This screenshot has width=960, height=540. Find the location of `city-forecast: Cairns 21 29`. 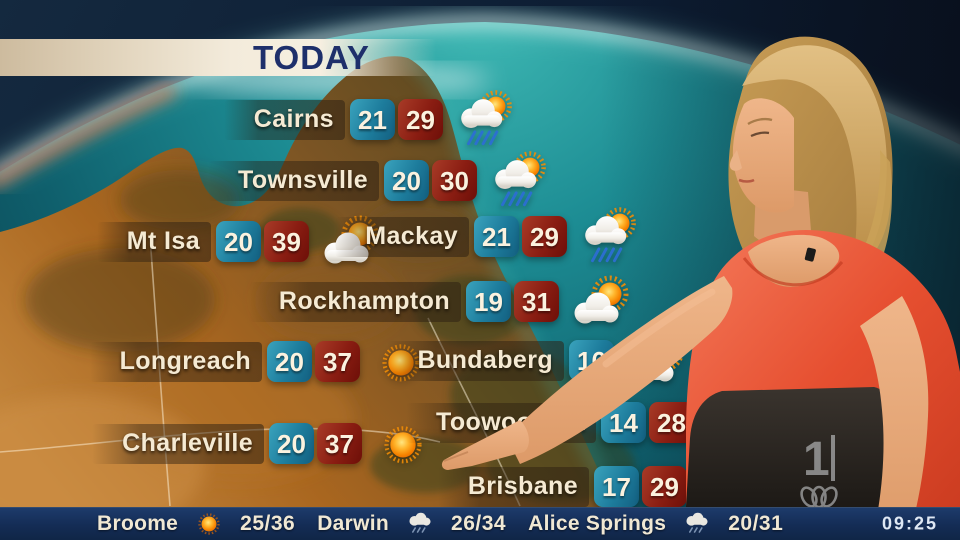

city-forecast: Cairns 21 29 is located at coordinates (369, 117).